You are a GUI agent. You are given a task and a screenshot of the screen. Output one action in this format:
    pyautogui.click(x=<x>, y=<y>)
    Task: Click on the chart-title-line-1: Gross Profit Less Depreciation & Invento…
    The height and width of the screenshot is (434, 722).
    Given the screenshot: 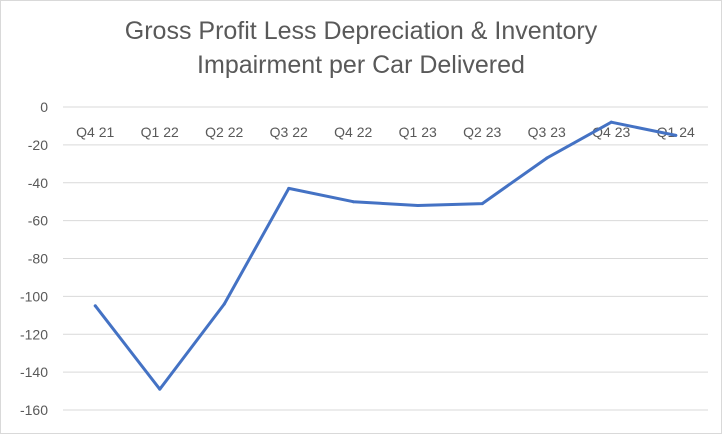 What is the action you would take?
    pyautogui.click(x=361, y=31)
    